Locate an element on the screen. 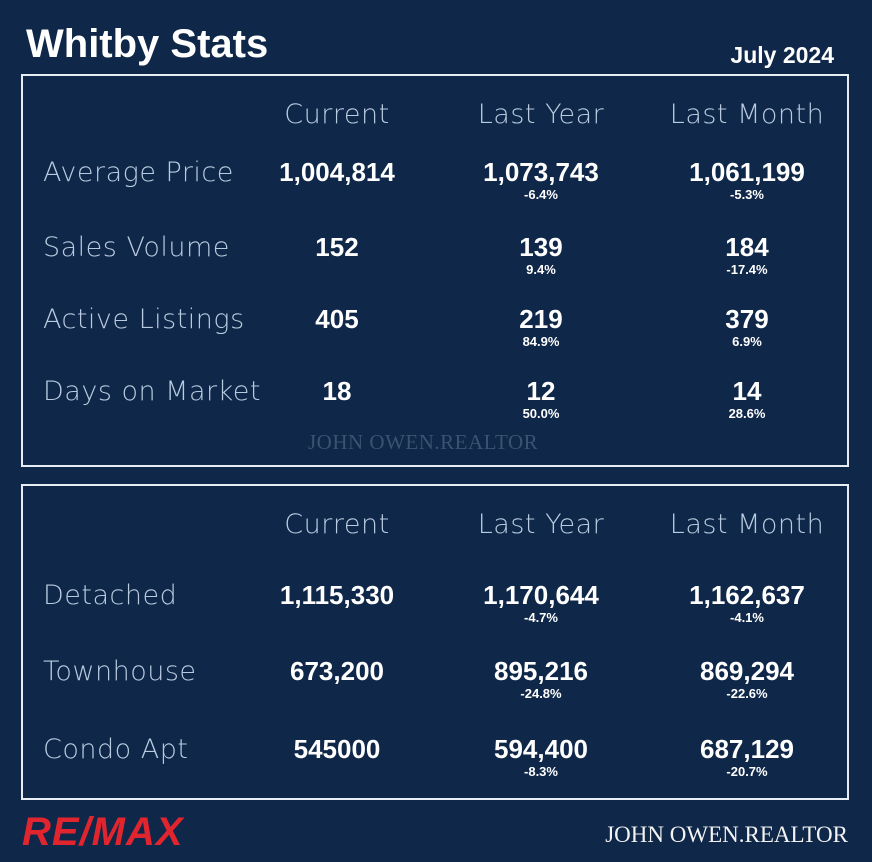 The width and height of the screenshot is (872, 862). value: 1,061,199 is located at coordinates (747, 172).